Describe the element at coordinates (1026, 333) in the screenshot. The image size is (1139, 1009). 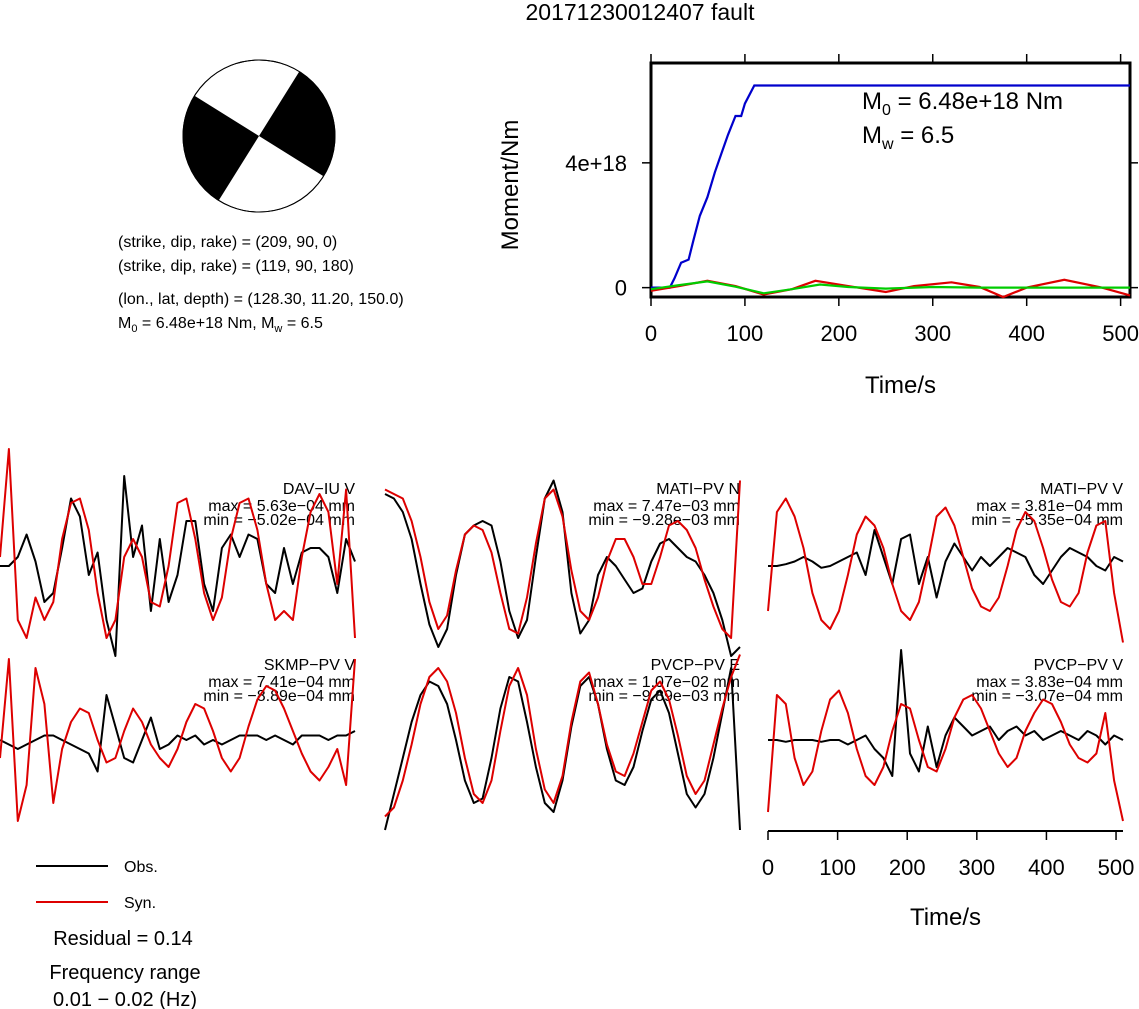
I see `moment-xtick-label: 400` at that location.